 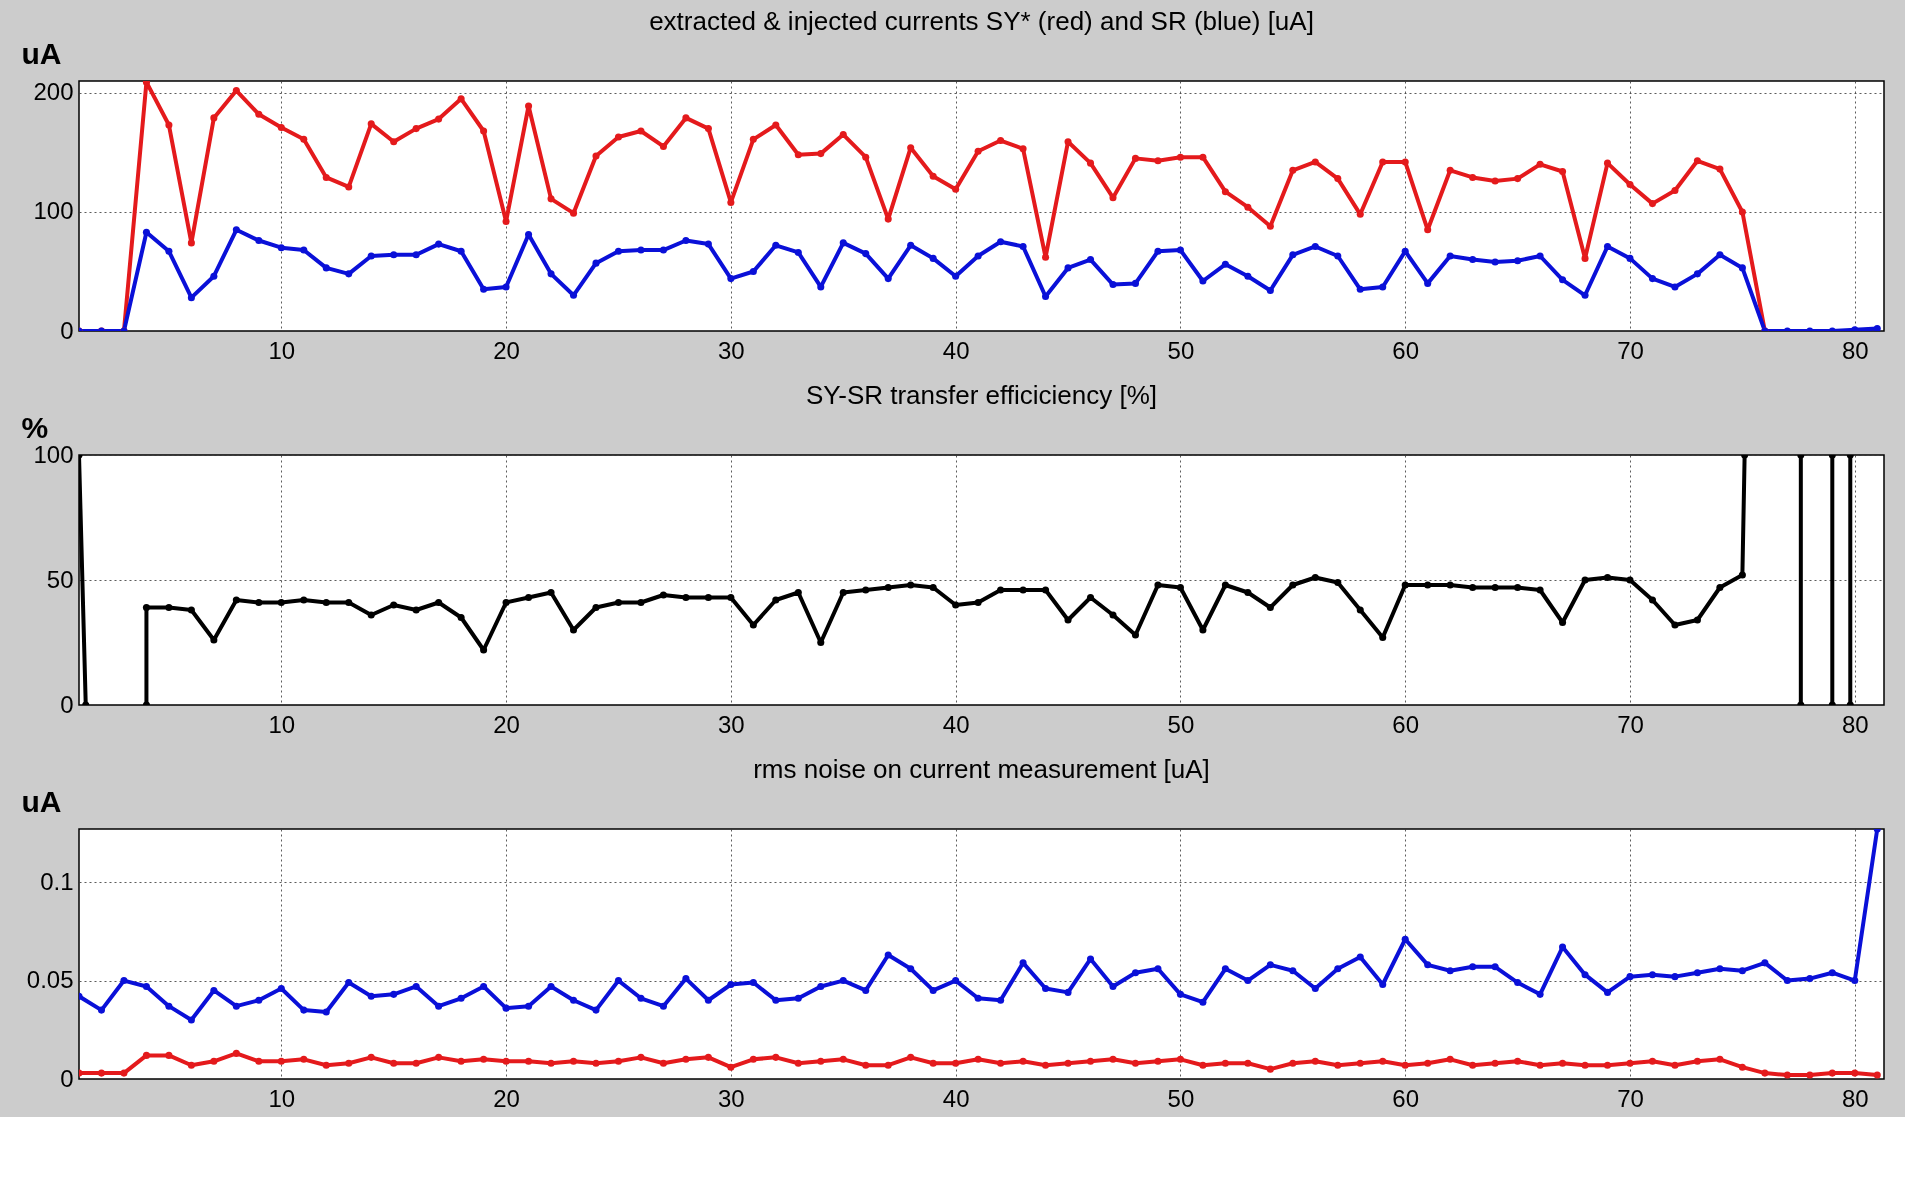 I want to click on y-tick-label: 200, so click(x=53, y=92).